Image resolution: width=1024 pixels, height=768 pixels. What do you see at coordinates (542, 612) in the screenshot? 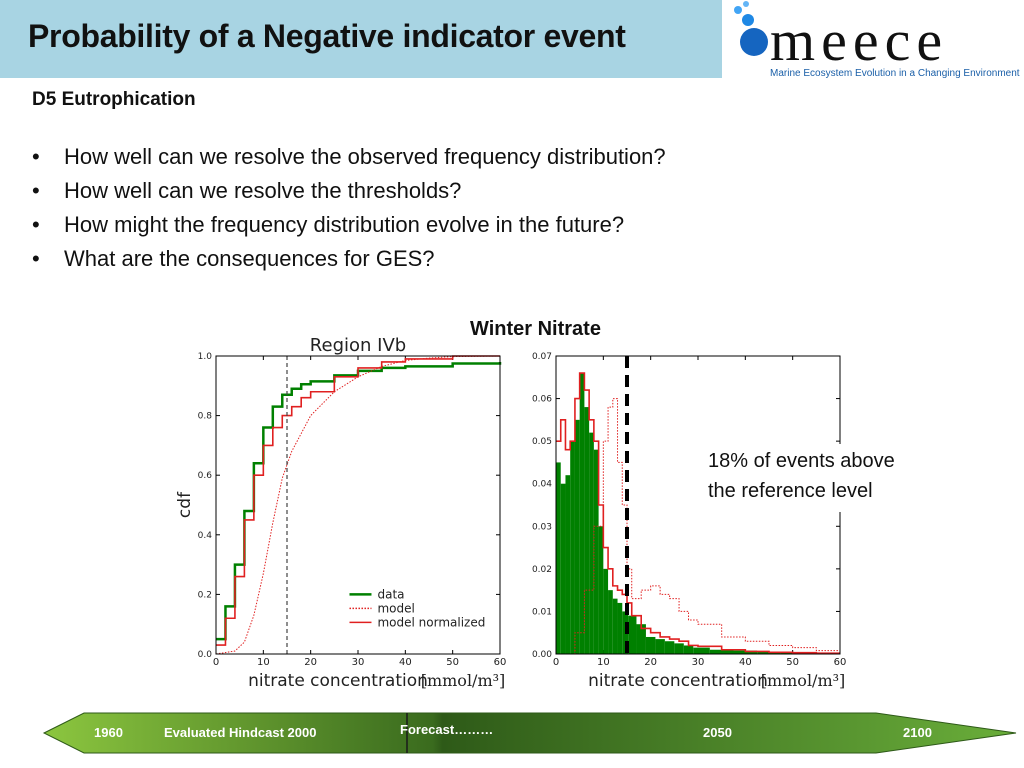
I see `y-tick-label: 0.01` at bounding box center [542, 612].